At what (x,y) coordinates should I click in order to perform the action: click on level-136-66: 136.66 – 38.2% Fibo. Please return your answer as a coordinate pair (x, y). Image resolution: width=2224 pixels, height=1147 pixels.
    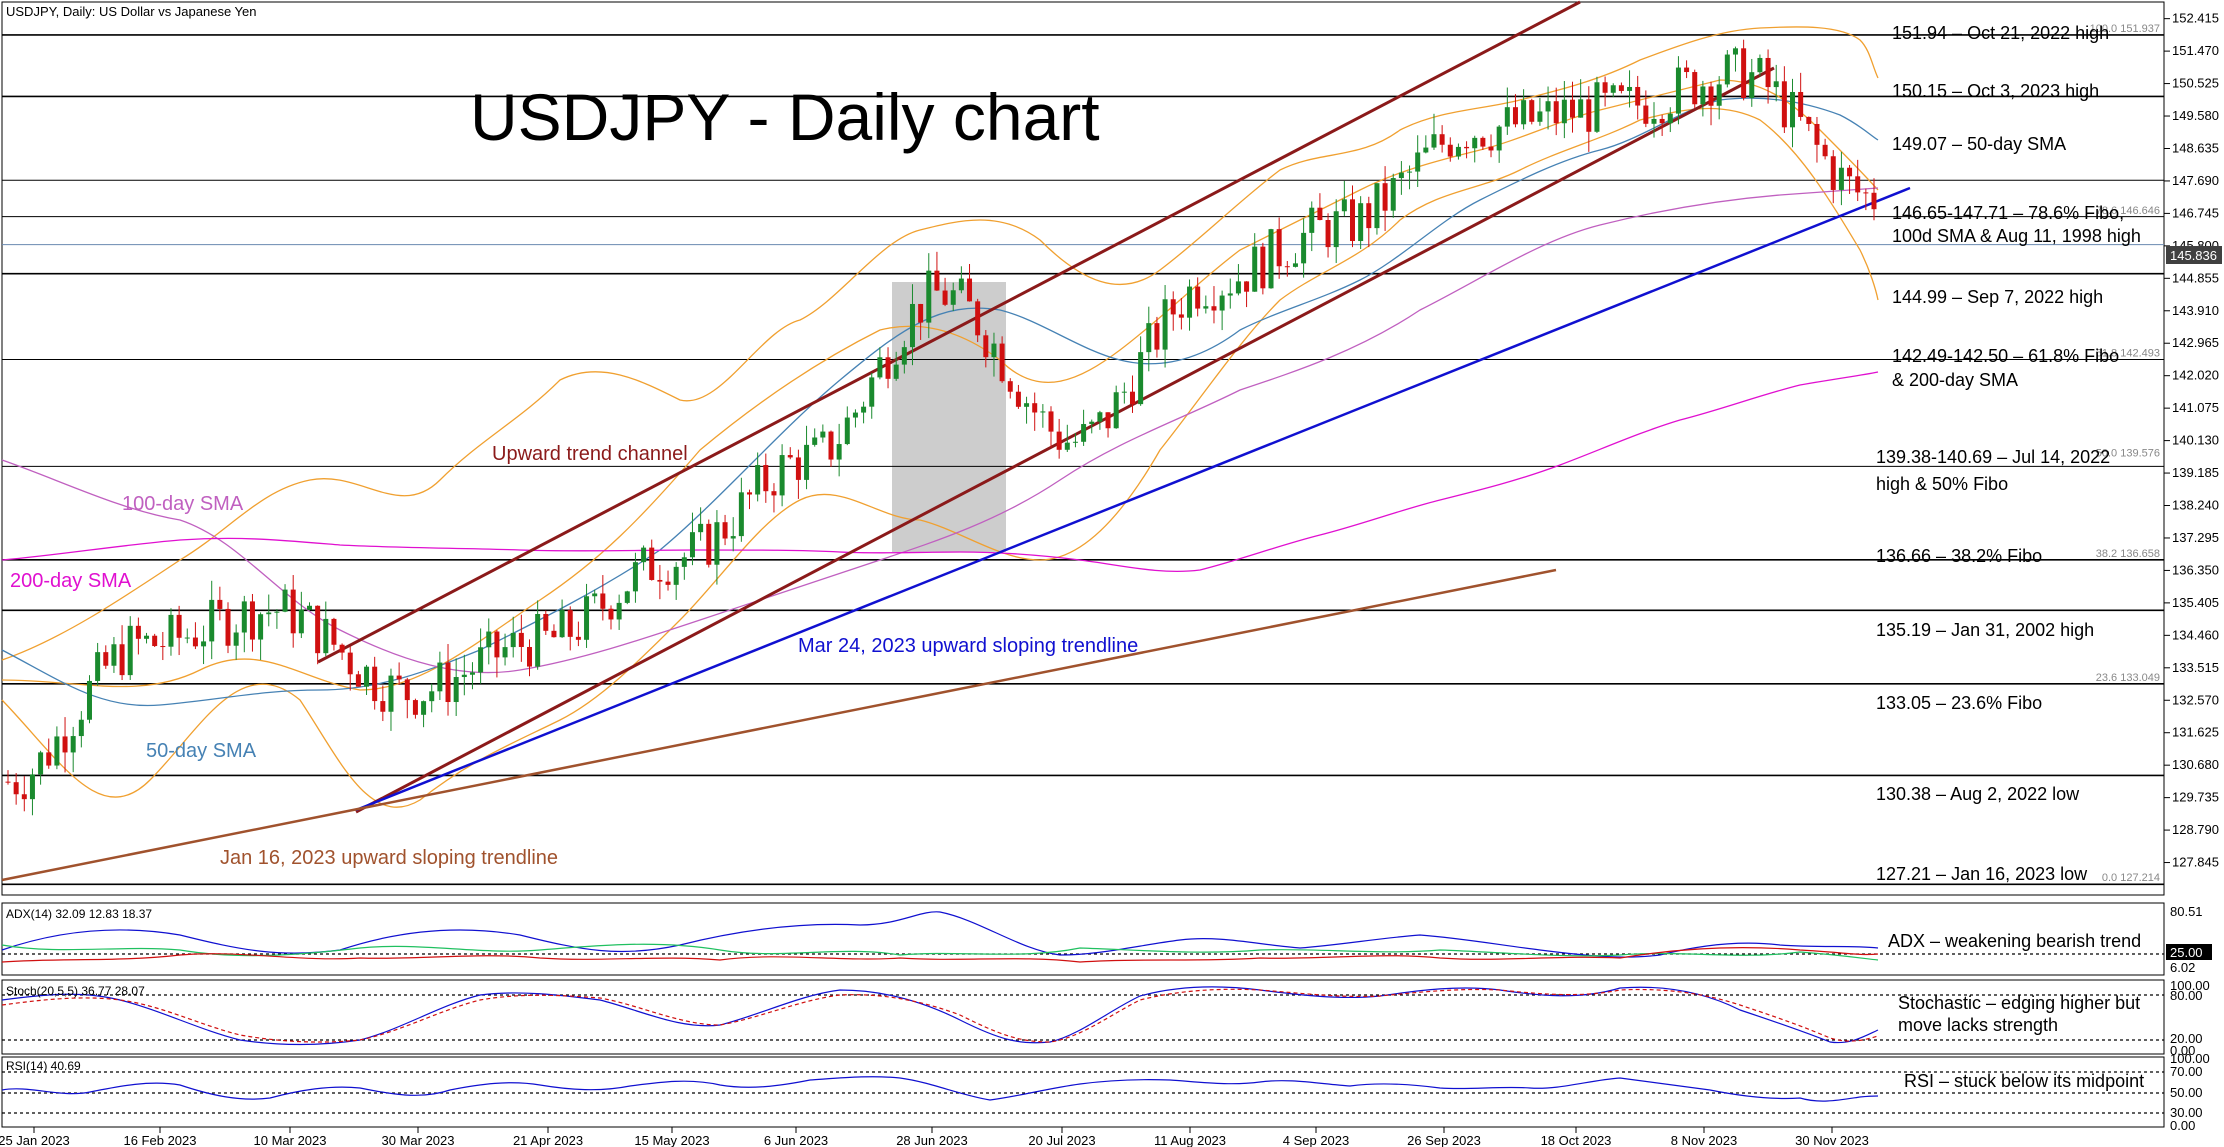
    Looking at the image, I should click on (1959, 556).